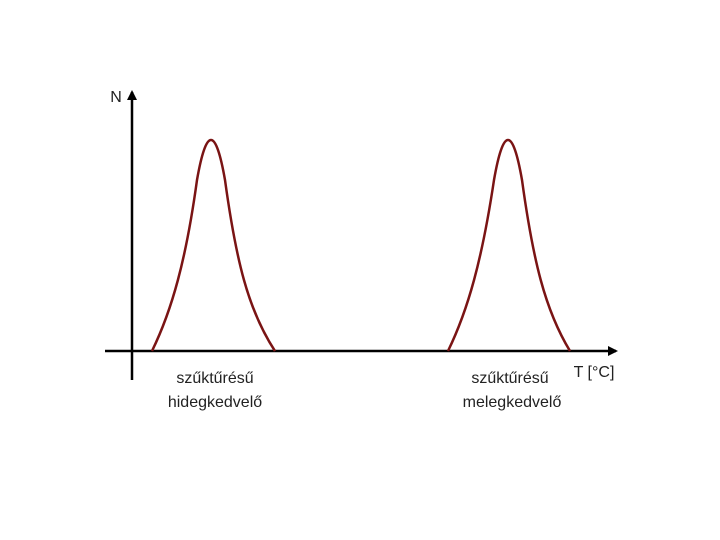 Image resolution: width=720 pixels, height=540 pixels. What do you see at coordinates (594, 372) in the screenshot?
I see `x-axis-label: T [°C]` at bounding box center [594, 372].